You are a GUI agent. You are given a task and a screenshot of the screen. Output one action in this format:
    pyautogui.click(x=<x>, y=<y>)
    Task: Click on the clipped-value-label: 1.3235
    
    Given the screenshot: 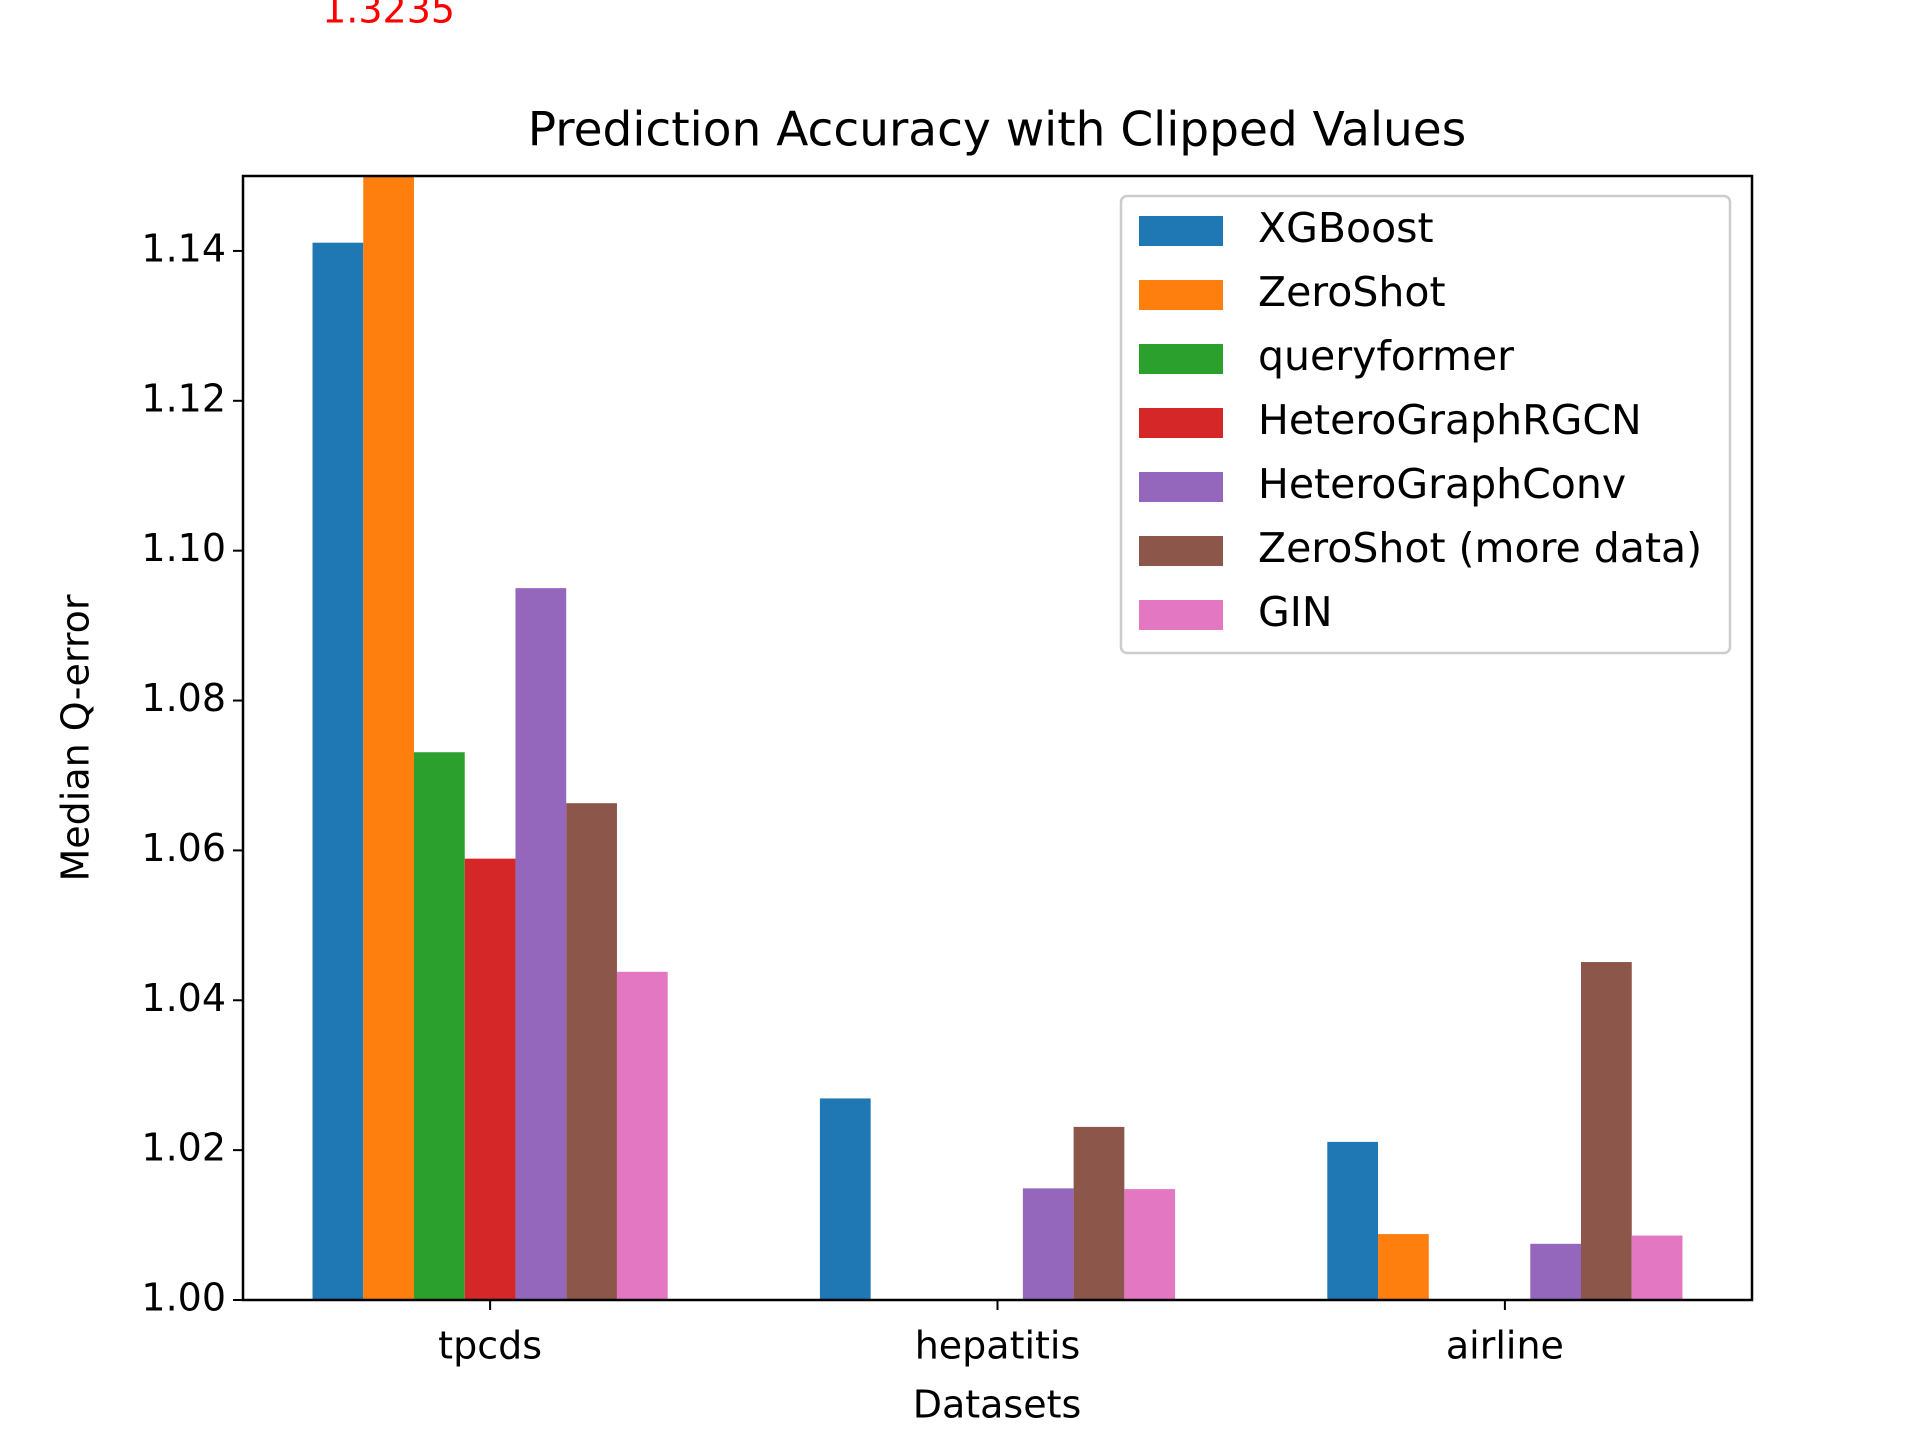 What is the action you would take?
    pyautogui.click(x=388, y=16)
    